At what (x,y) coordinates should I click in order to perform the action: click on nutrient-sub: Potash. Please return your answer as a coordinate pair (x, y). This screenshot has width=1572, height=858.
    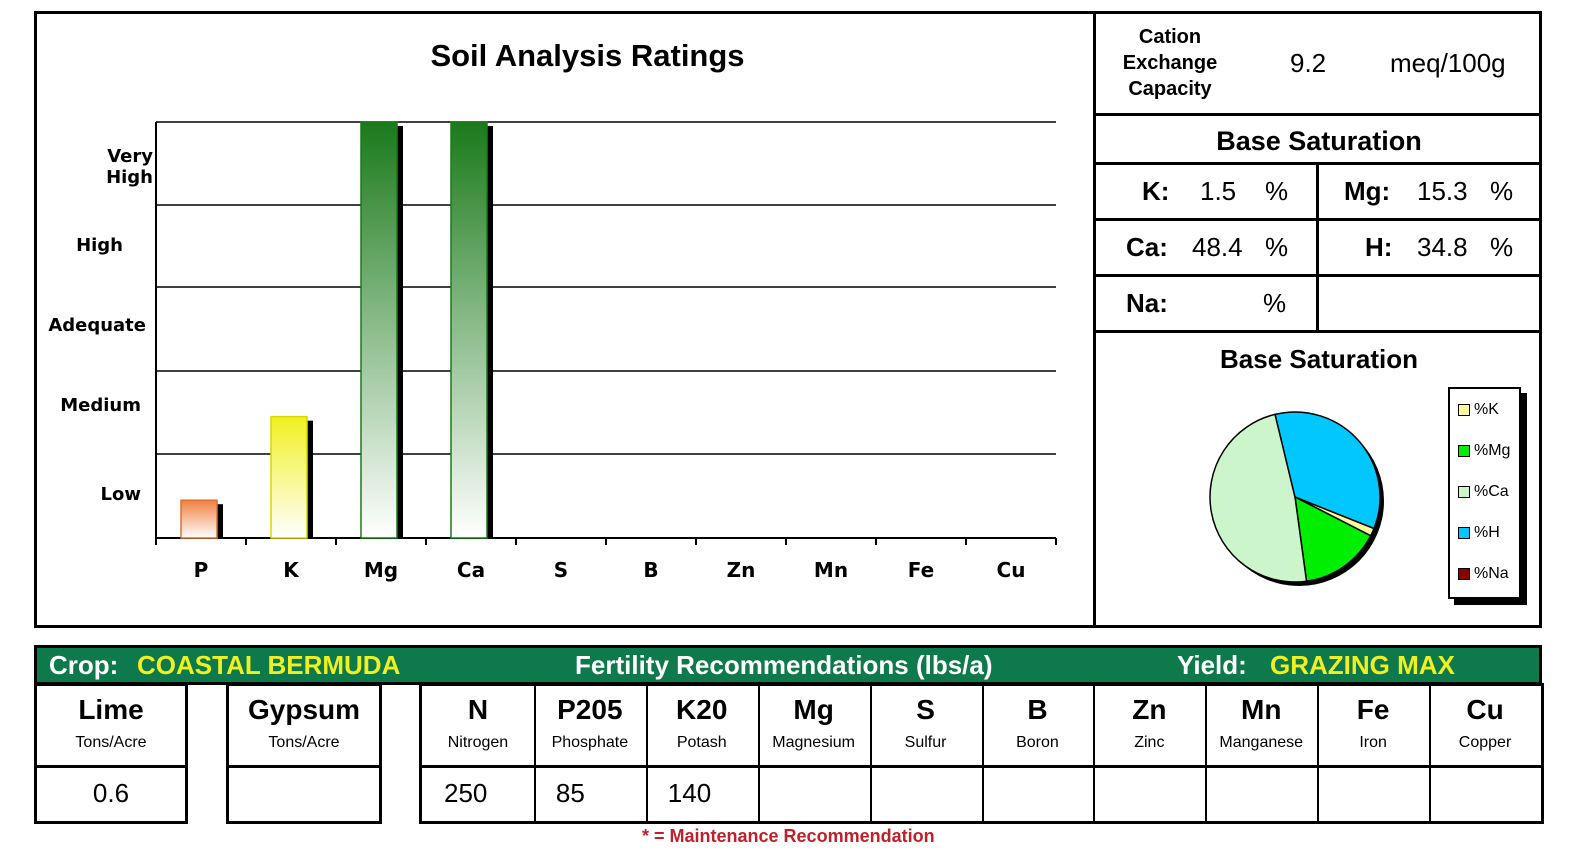
    Looking at the image, I should click on (701, 742).